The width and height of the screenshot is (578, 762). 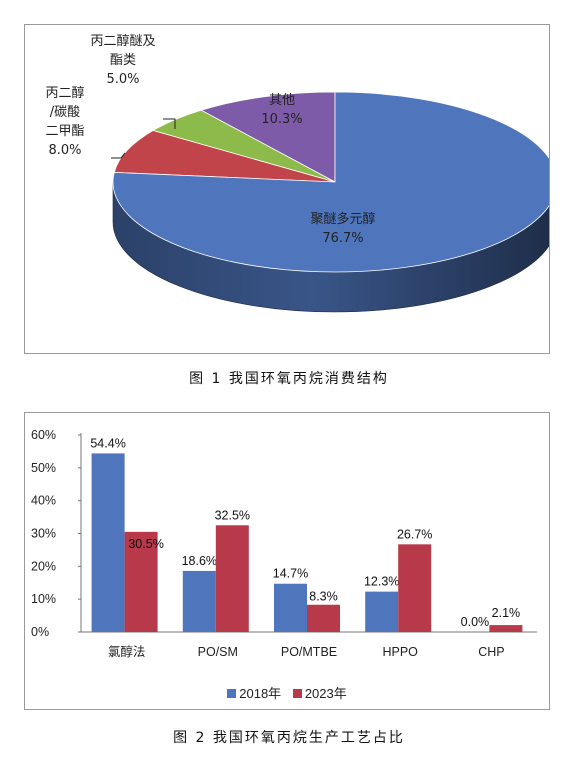 What do you see at coordinates (145, 544) in the screenshot?
I see `data-label-2023年-氯醇法: 30.5%` at bounding box center [145, 544].